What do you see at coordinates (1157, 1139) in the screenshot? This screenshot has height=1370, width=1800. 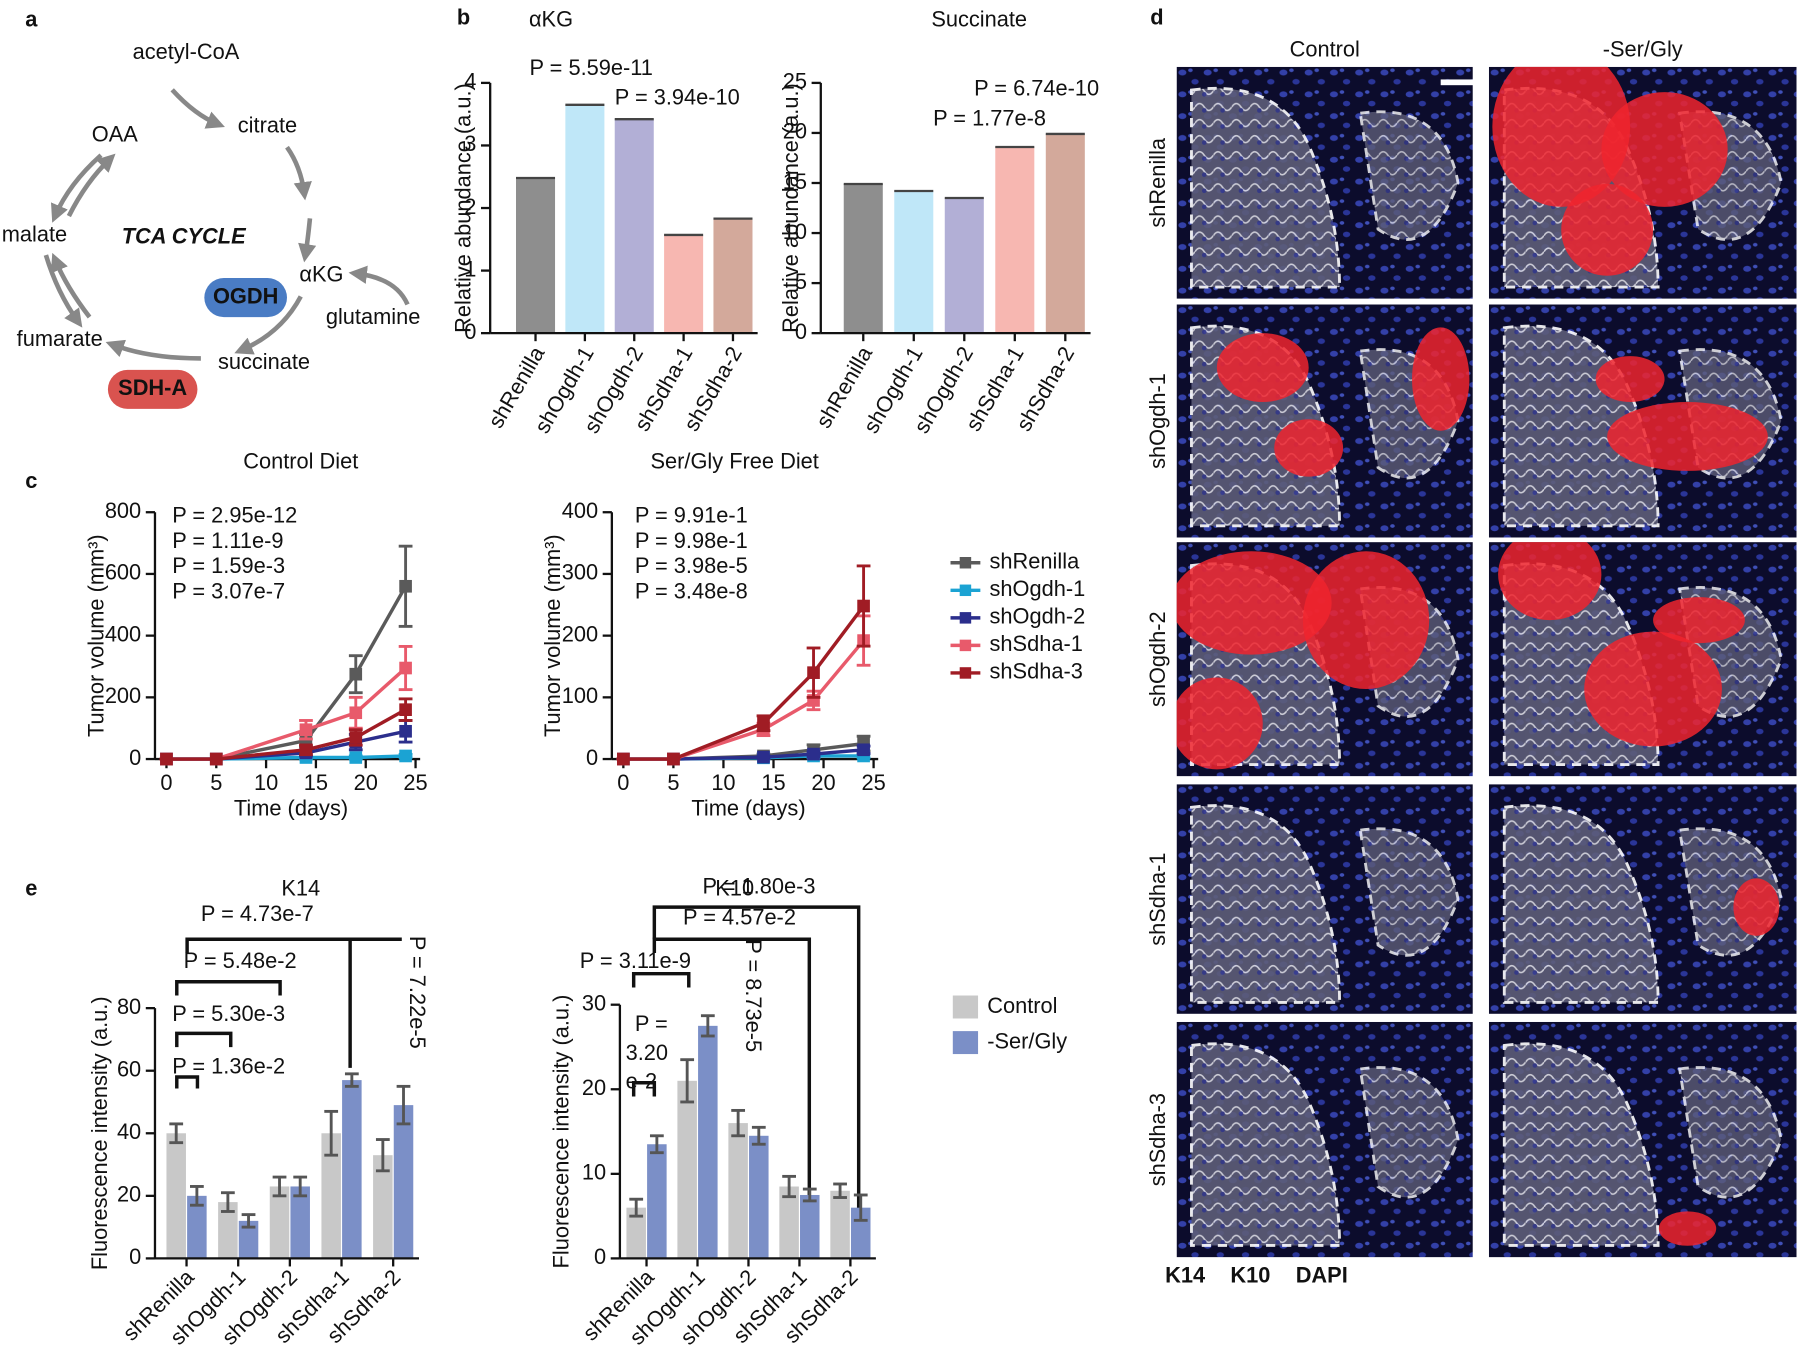 I see `row-label: shSdha-3` at bounding box center [1157, 1139].